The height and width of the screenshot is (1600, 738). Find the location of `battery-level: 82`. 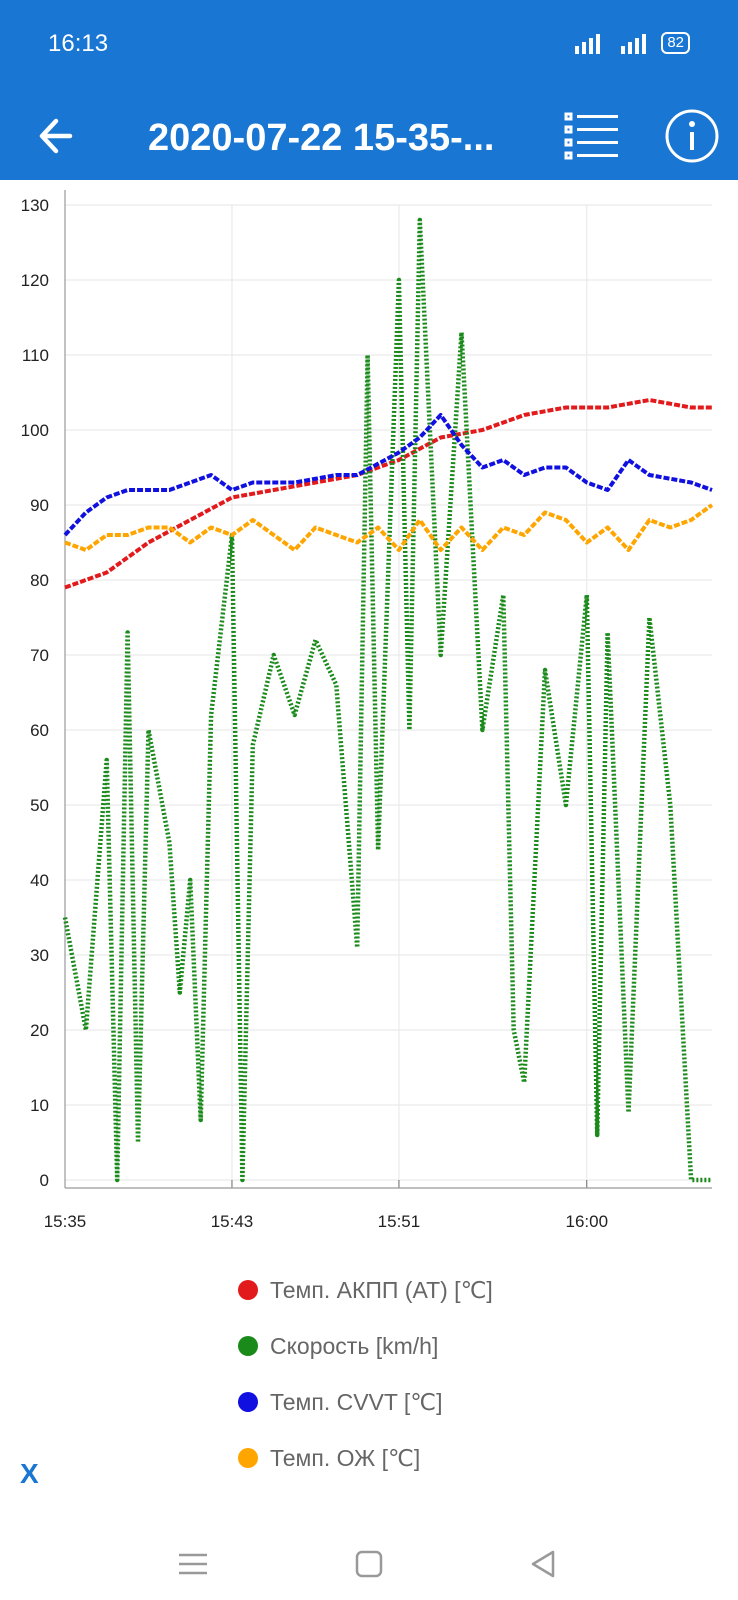

battery-level: 82 is located at coordinates (675, 42).